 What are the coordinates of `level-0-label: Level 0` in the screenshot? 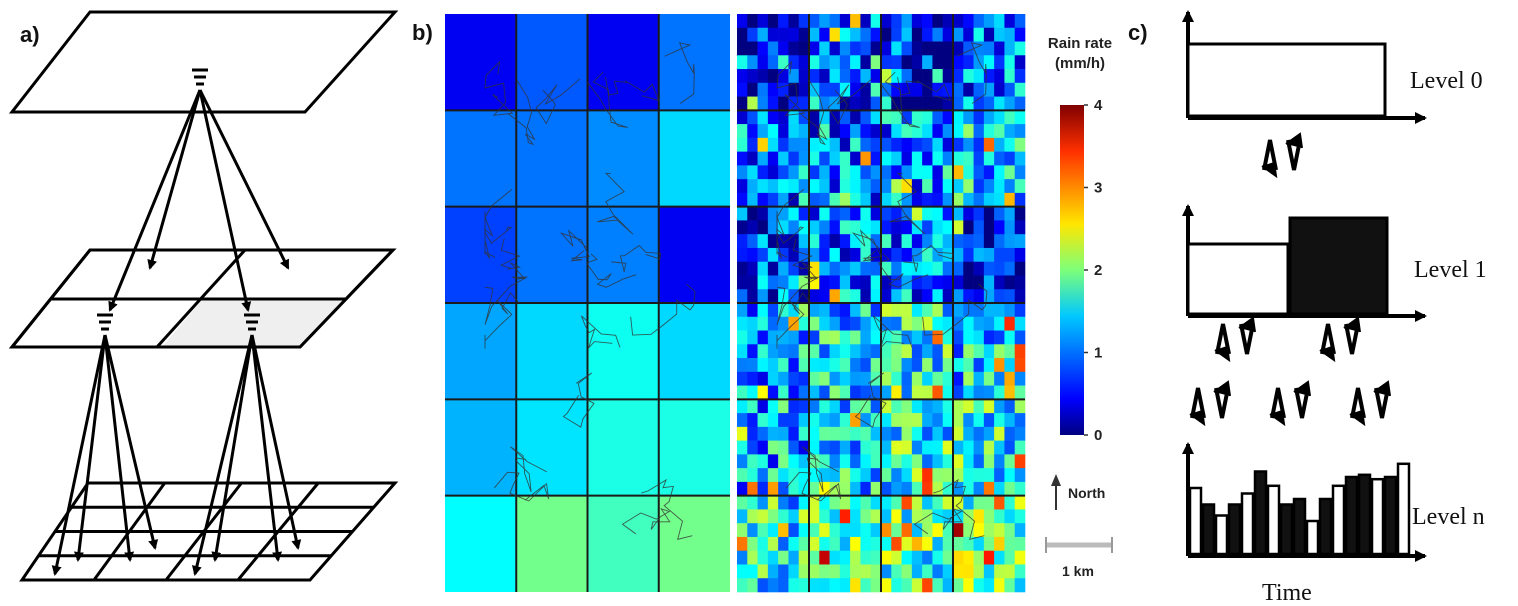 It's located at (1446, 81).